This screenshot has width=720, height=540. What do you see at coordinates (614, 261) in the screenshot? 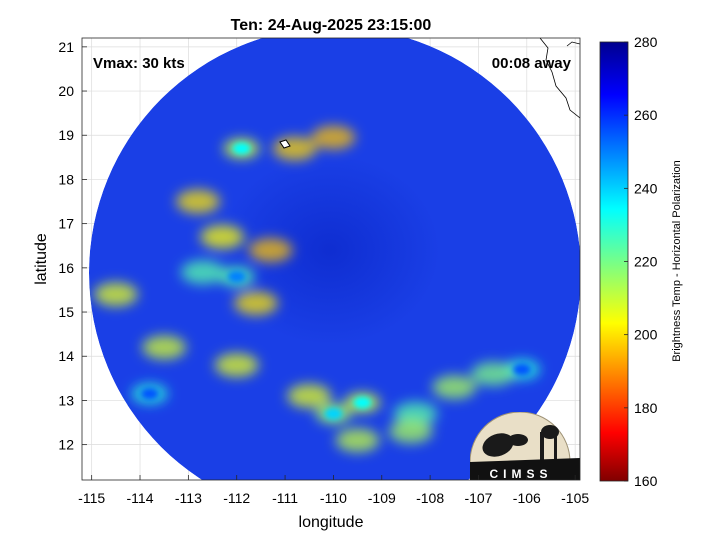
I see `colorbar` at bounding box center [614, 261].